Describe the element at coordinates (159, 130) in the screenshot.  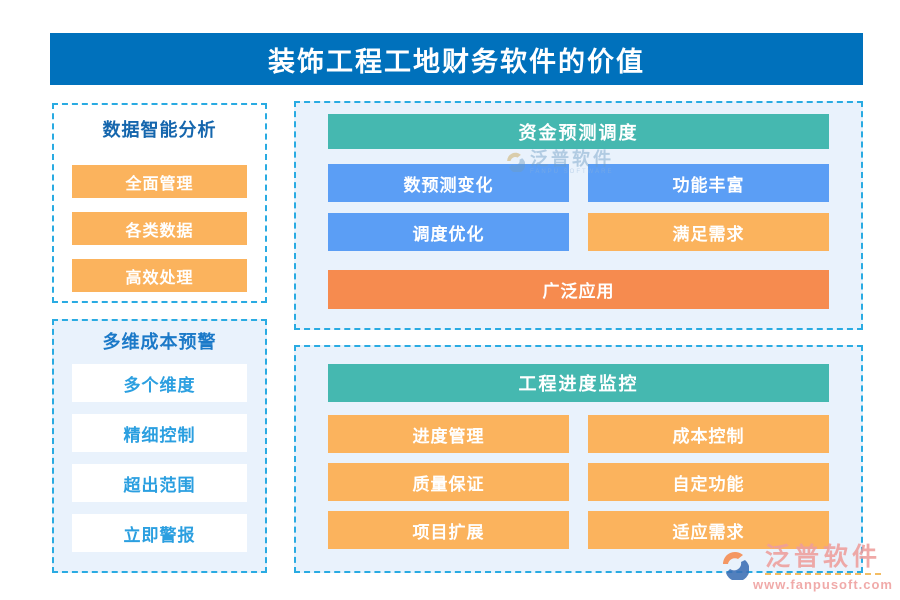
I see `section-heading: 数据智能分析` at that location.